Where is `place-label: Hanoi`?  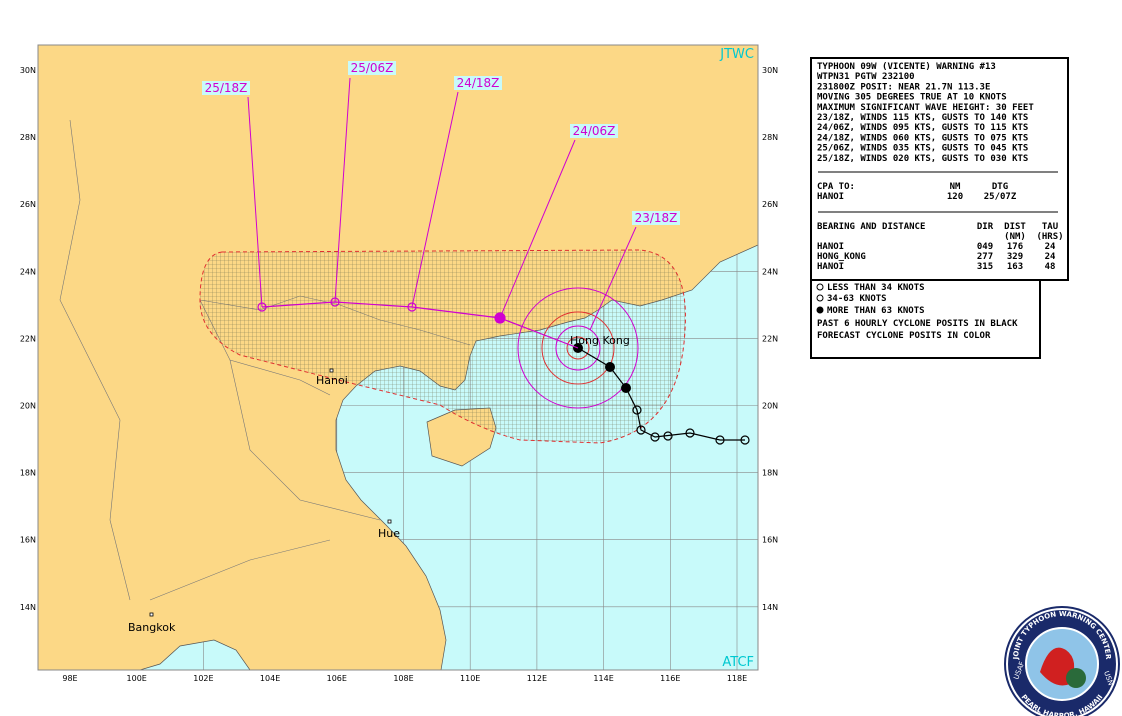
place-label: Hanoi is located at coordinates (332, 380).